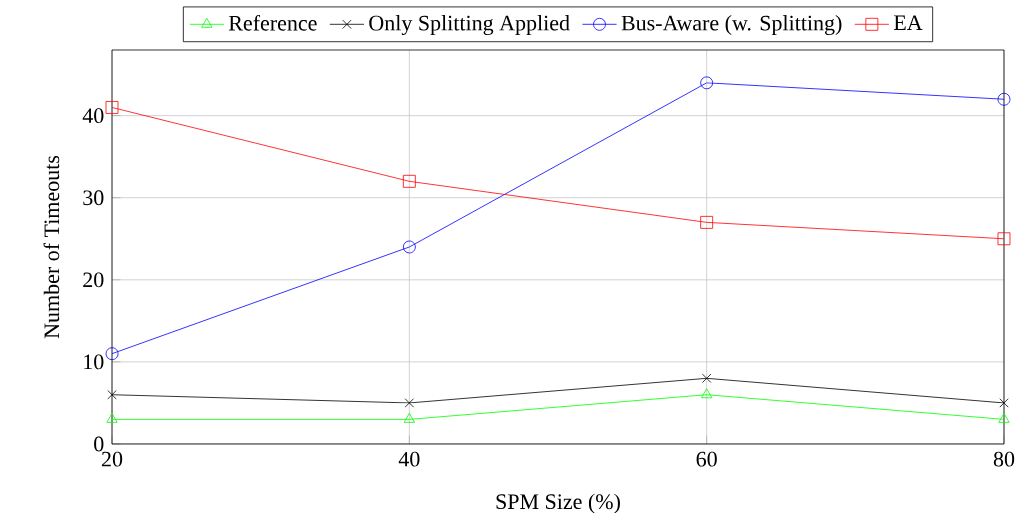 This screenshot has width=1029, height=513. Describe the element at coordinates (112, 459) in the screenshot. I see `x-tick-label: 20` at that location.